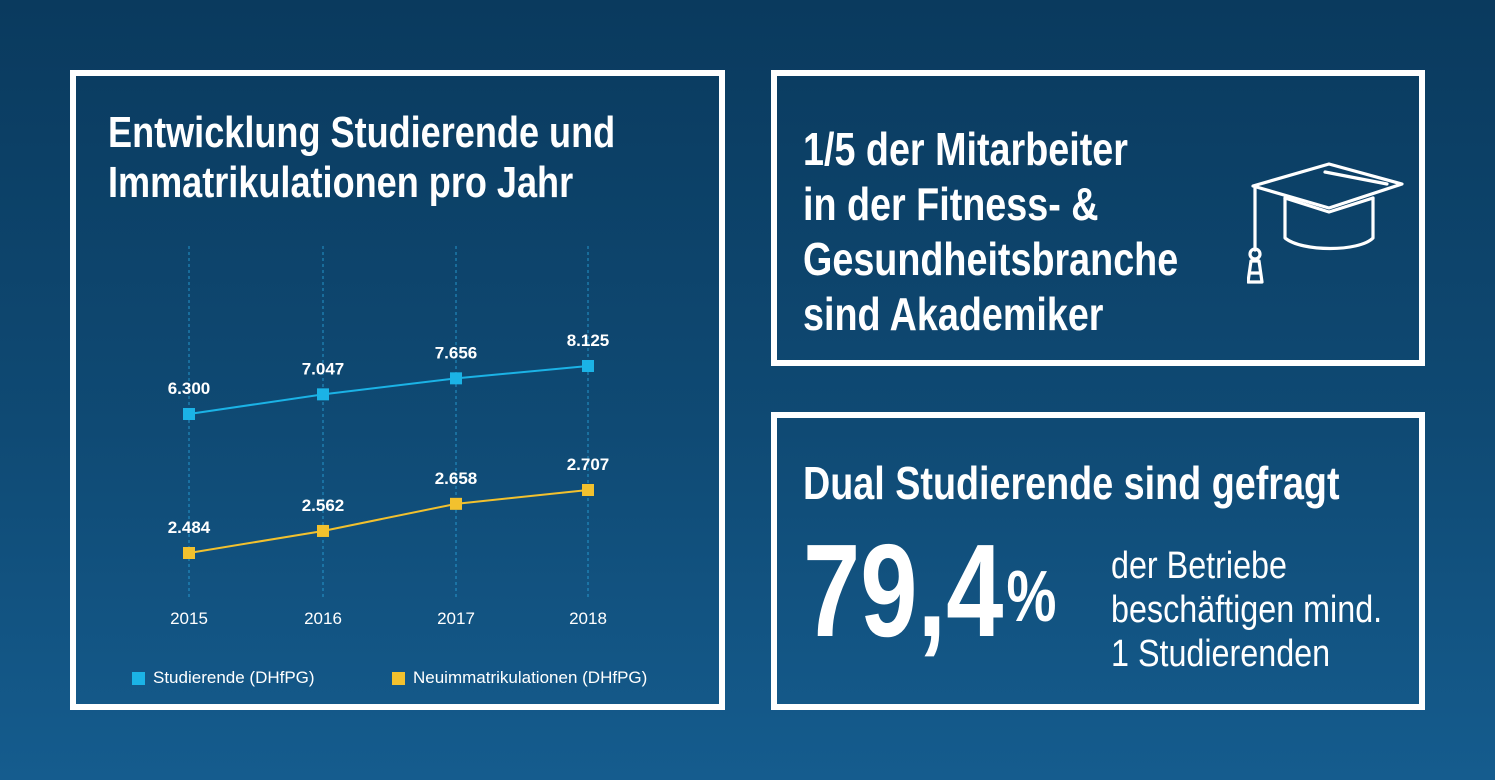 The image size is (1495, 780). I want to click on dual-subtext-line-1: der Betriebe, so click(1199, 566).